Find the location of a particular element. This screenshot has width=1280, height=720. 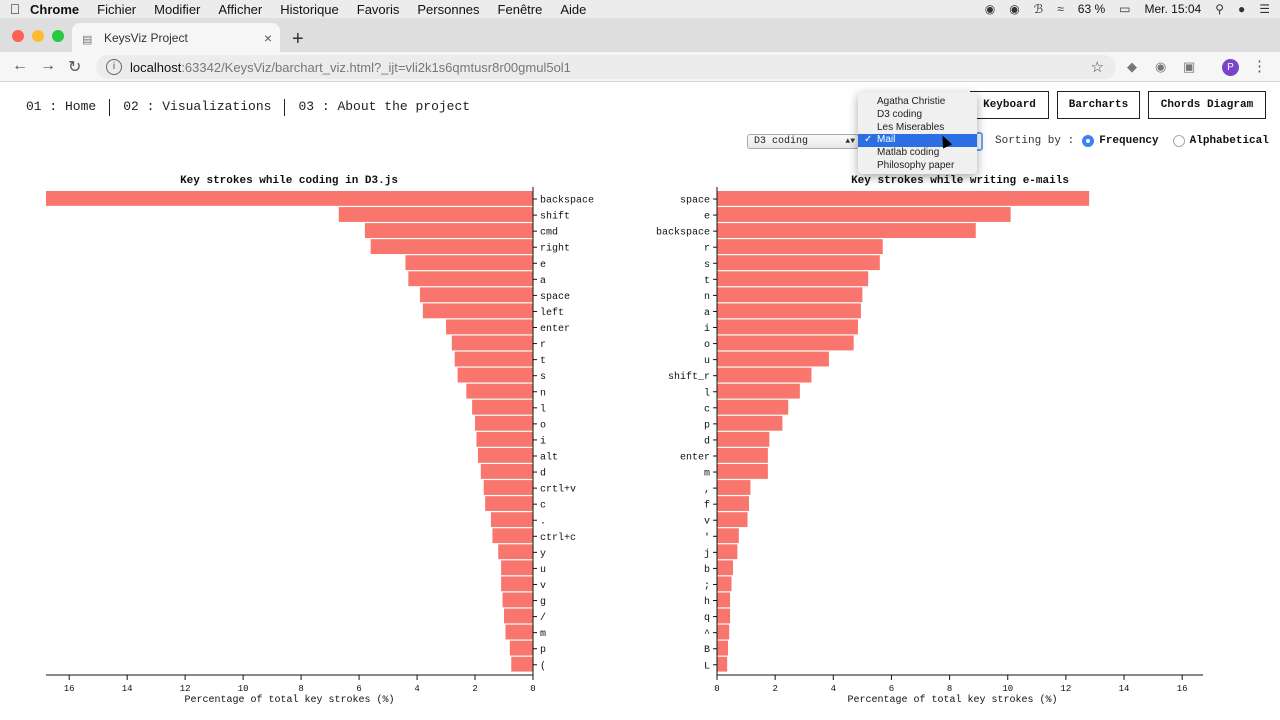

close-window-button is located at coordinates (18, 36).